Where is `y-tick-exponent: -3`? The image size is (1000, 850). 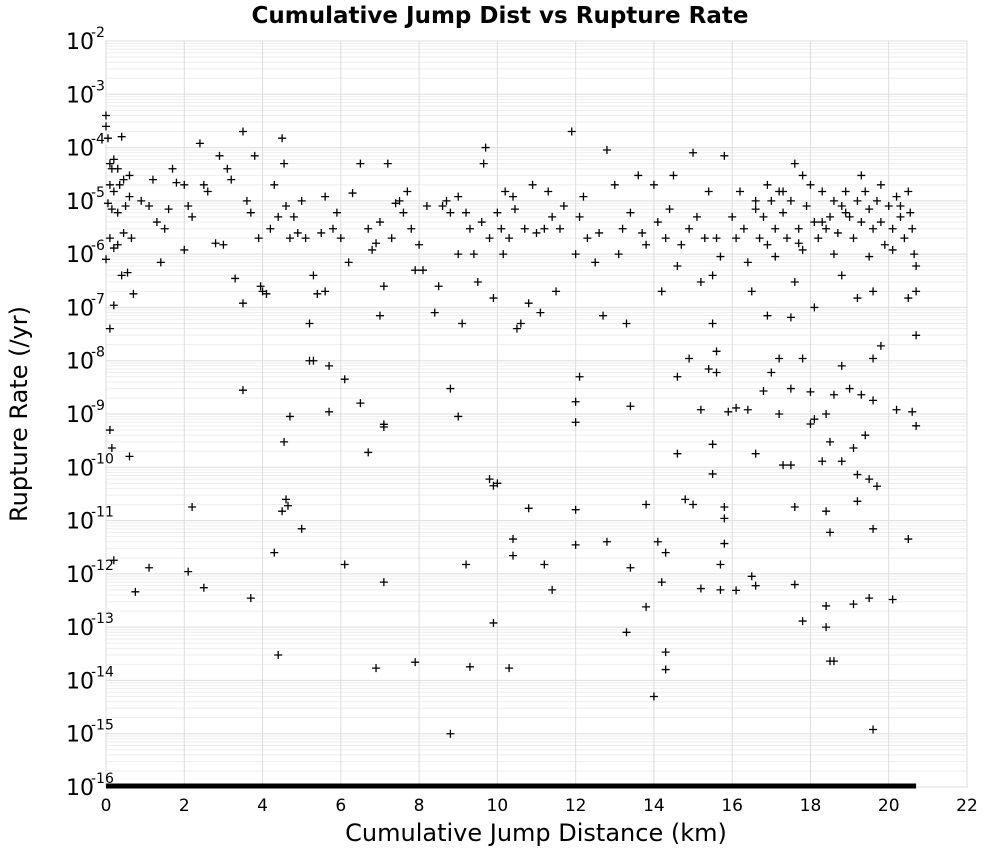 y-tick-exponent: -3 is located at coordinates (98, 86).